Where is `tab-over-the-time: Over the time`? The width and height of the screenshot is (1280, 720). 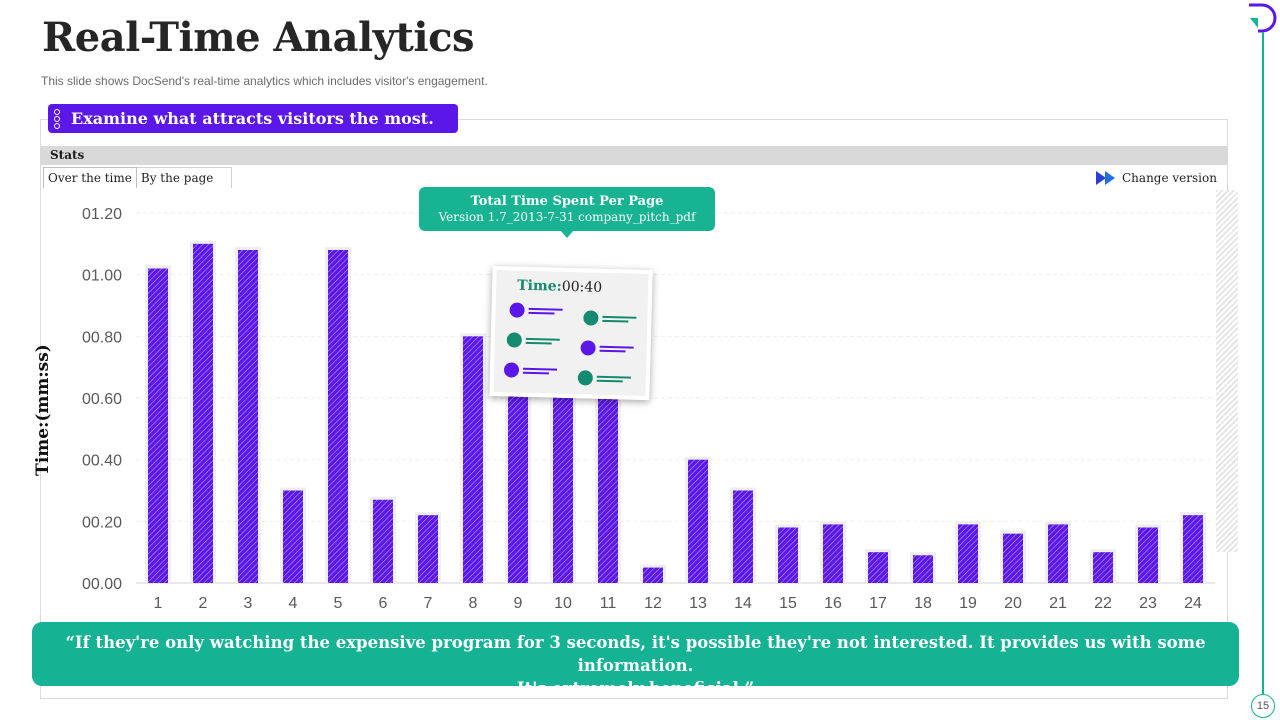 tab-over-the-time: Over the time is located at coordinates (90, 177).